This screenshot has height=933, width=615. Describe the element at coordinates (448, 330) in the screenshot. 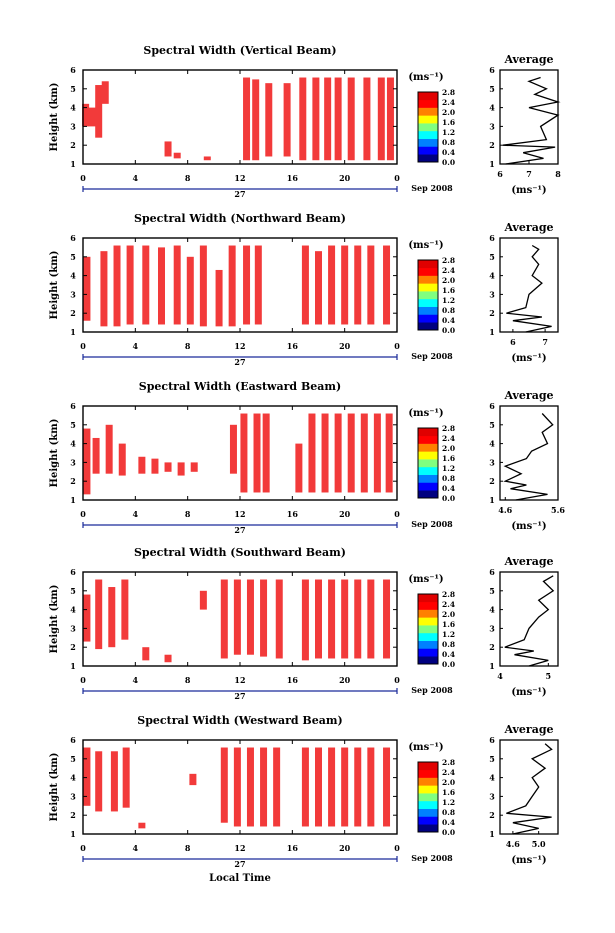

I see `colorbar-tick-label: 0.0` at that location.